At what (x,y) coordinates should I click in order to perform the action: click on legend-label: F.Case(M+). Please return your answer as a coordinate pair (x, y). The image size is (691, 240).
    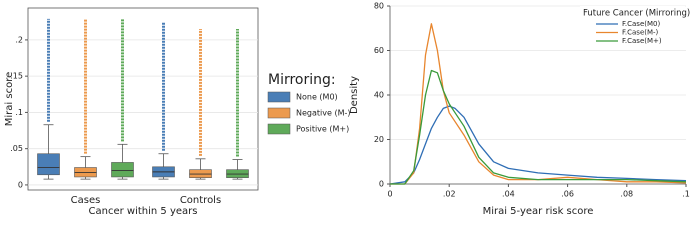
    Looking at the image, I should click on (642, 41).